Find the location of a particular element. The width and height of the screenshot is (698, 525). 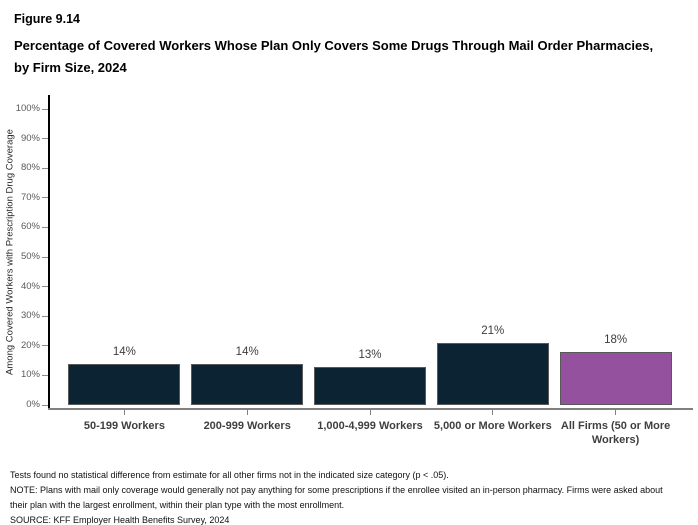

y-tick-label: 100% is located at coordinates (27, 108).